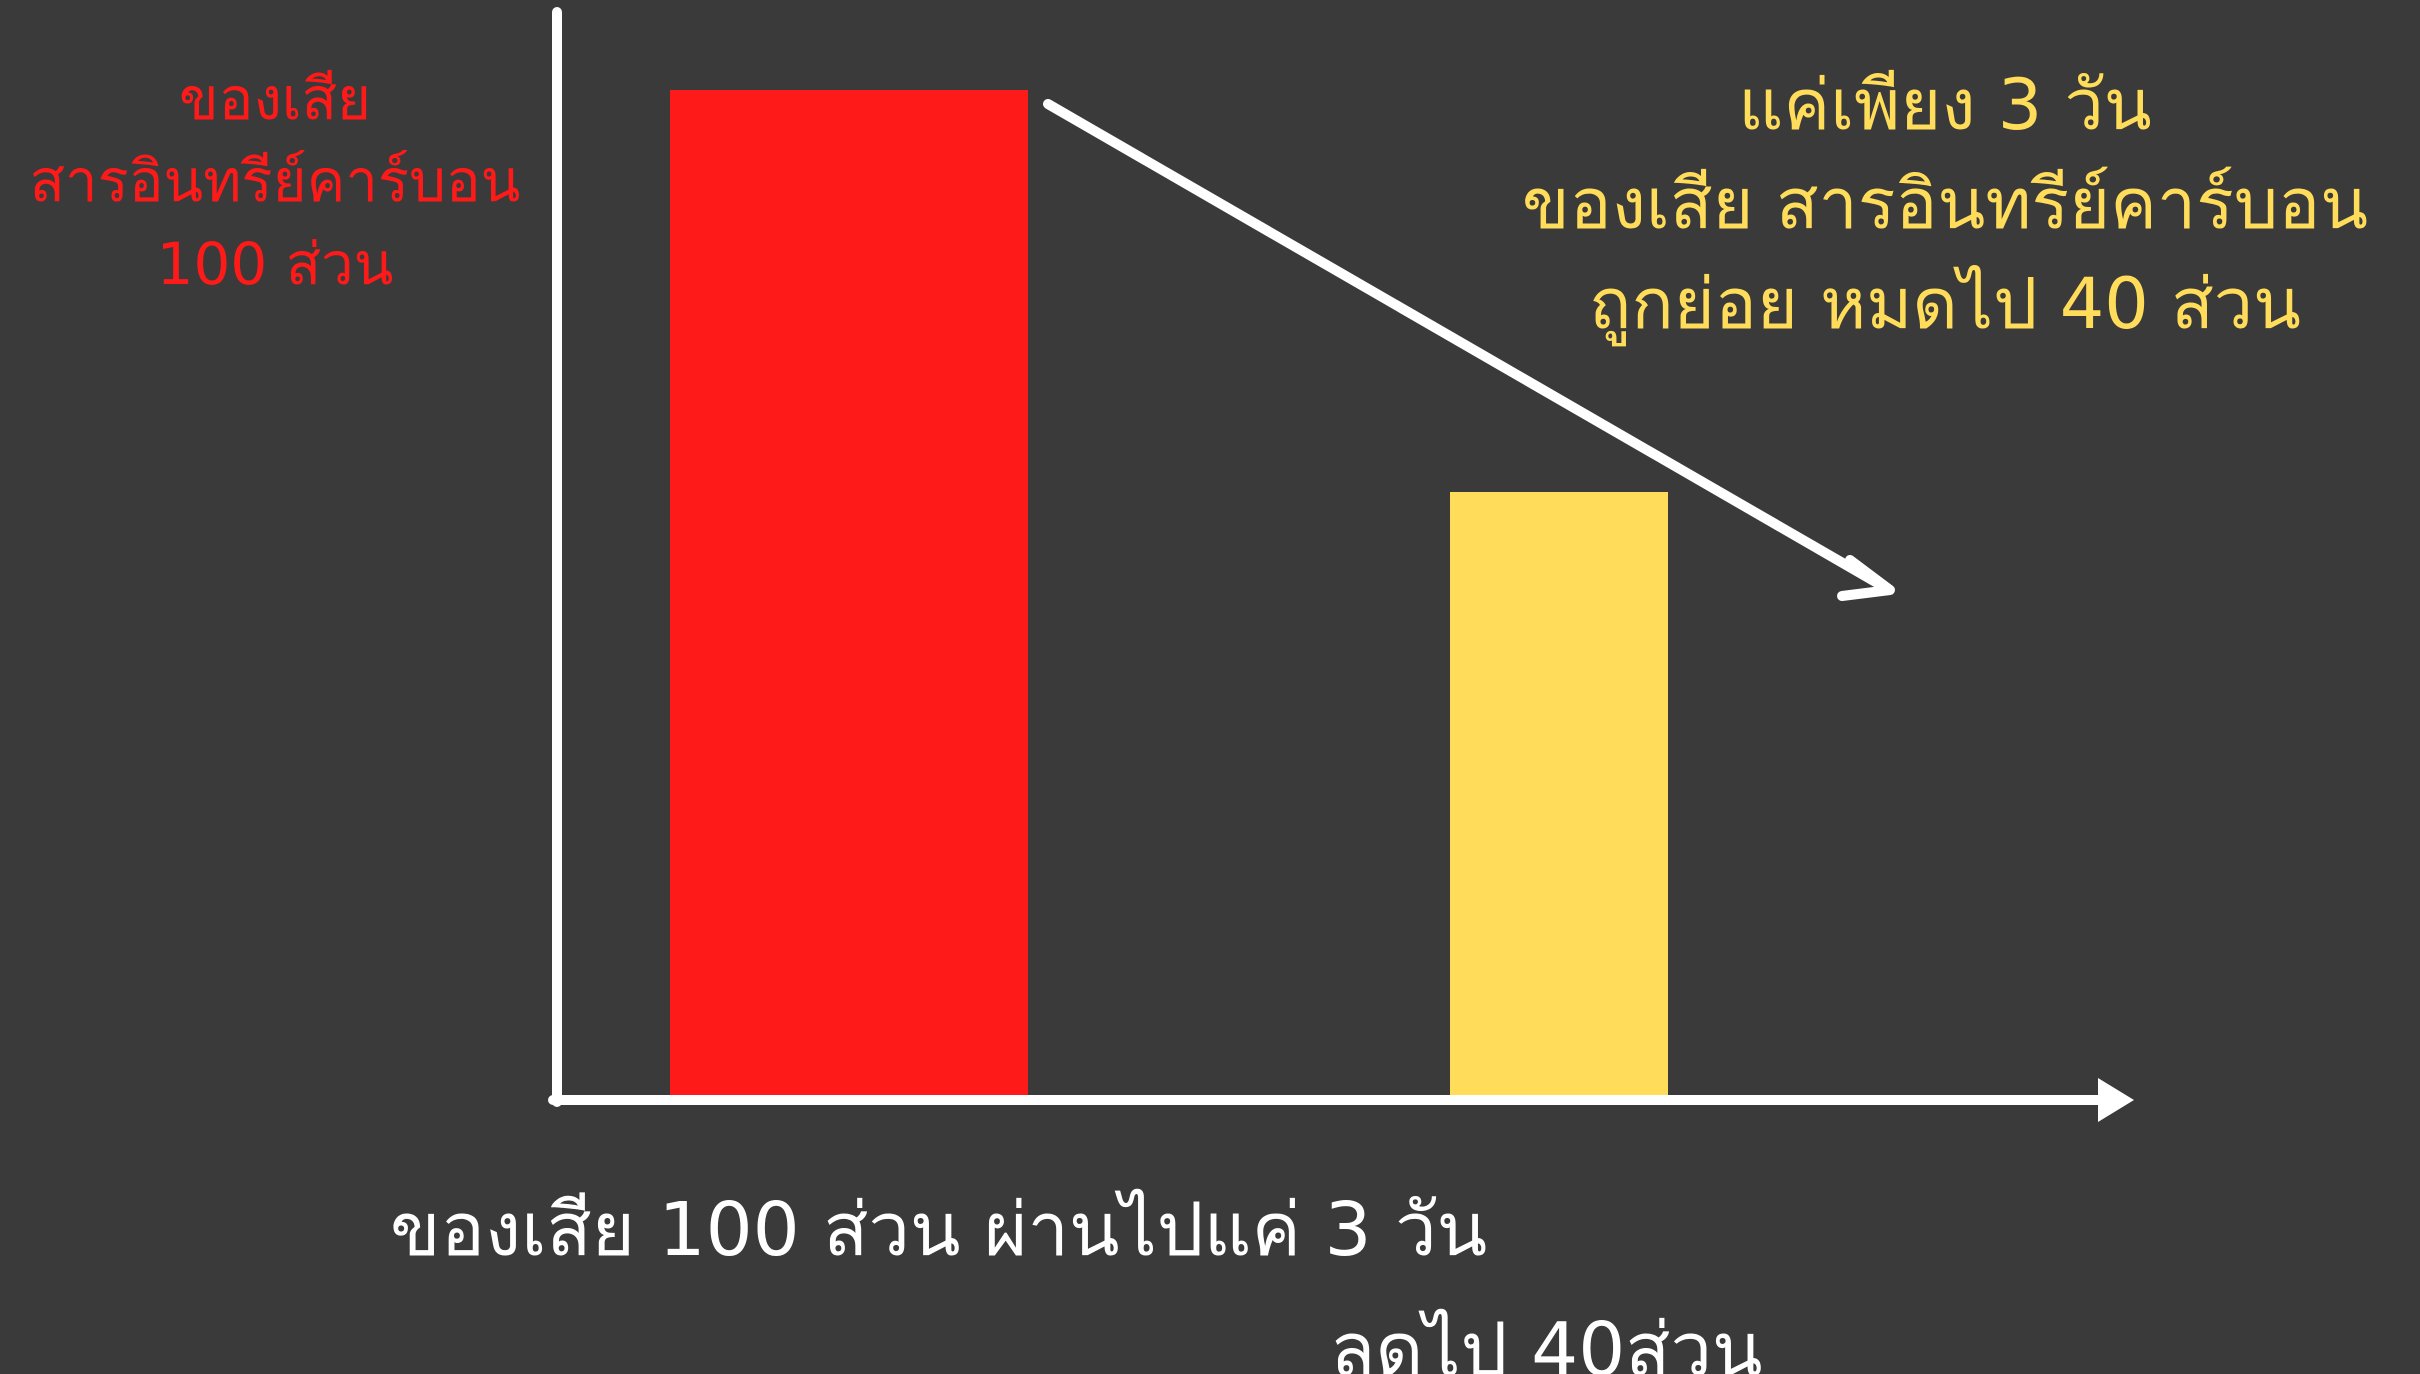 Image resolution: width=2420 pixels, height=1374 pixels. I want to click on headline-line-2: ของเสีย สารอินทรีย์คาร์บอน, so click(1945, 204).